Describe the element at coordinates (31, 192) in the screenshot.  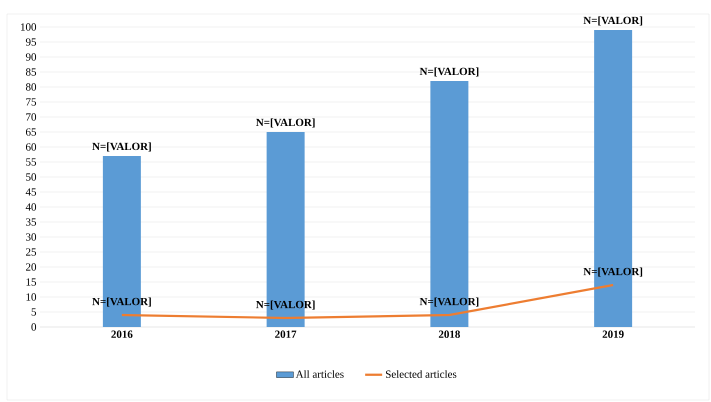
I see `y-tick-label: 45` at that location.